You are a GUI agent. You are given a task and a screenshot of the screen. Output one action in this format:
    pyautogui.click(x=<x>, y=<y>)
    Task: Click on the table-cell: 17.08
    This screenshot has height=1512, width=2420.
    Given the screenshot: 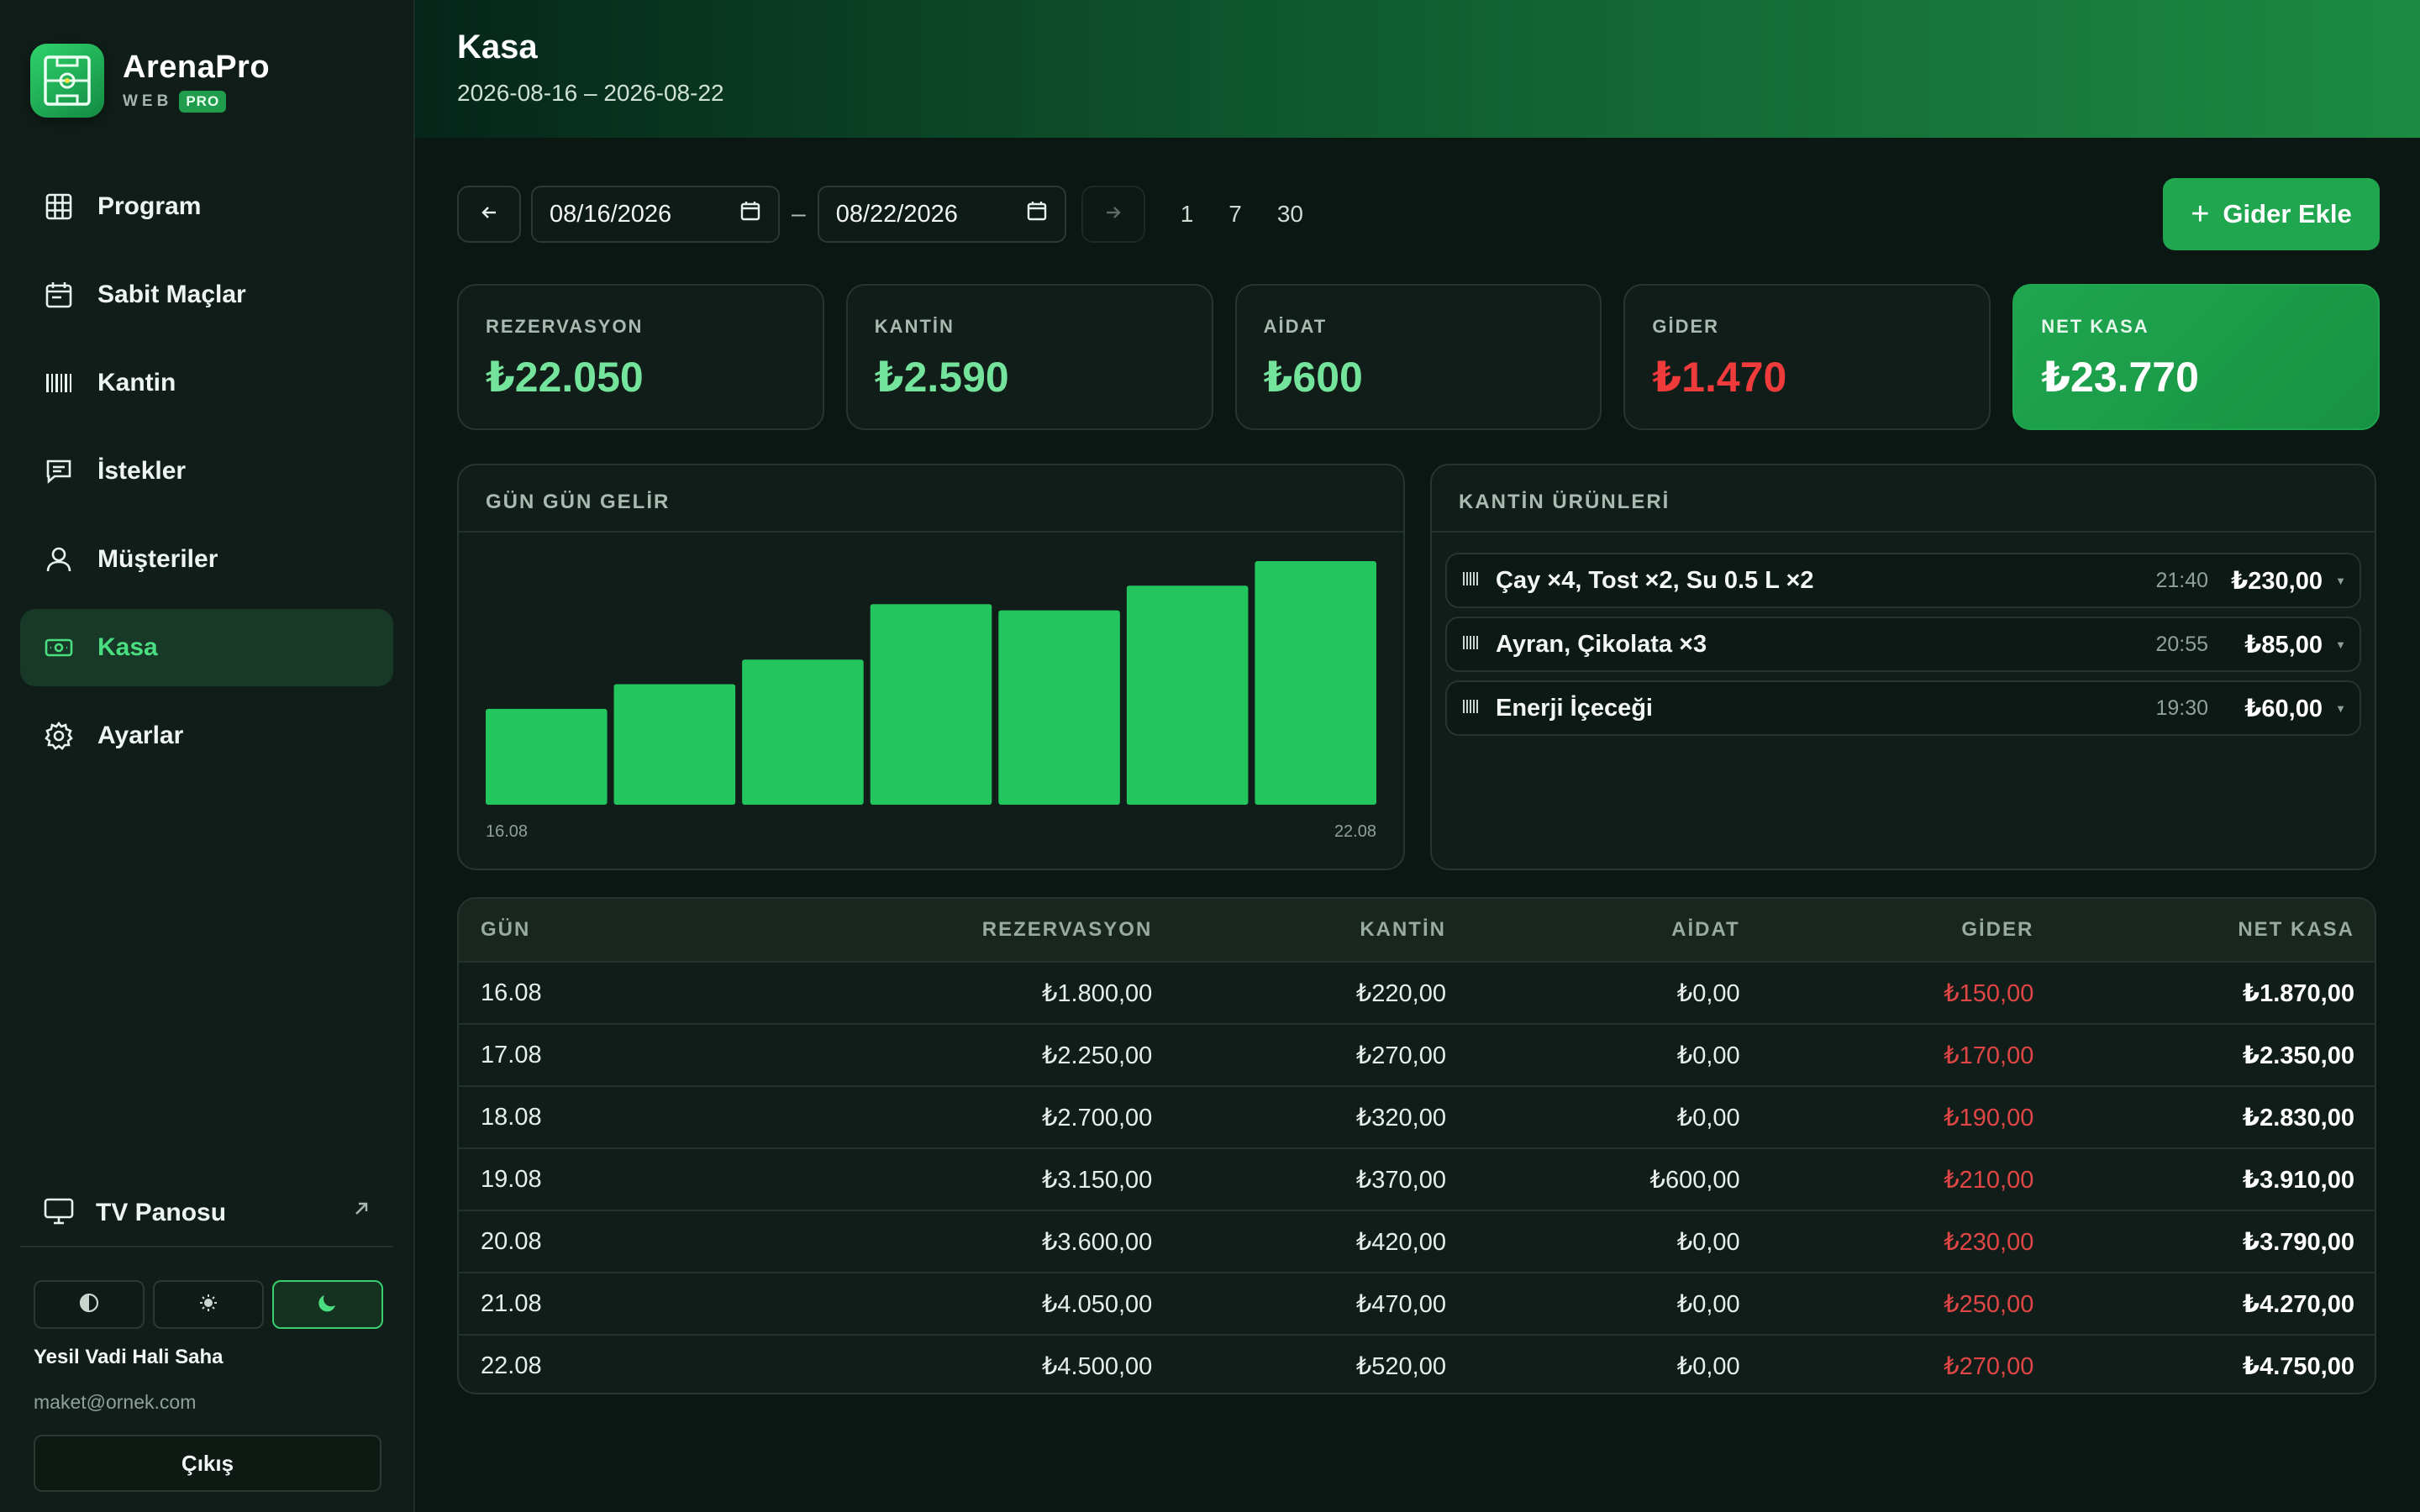 What is the action you would take?
    pyautogui.click(x=511, y=1054)
    